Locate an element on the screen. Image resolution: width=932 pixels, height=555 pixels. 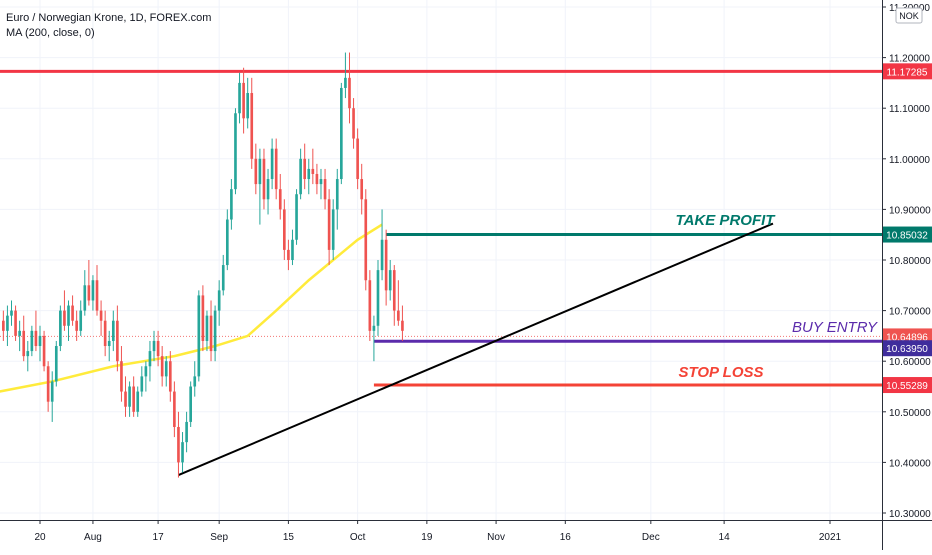
price-label: 10.55289 is located at coordinates (907, 385).